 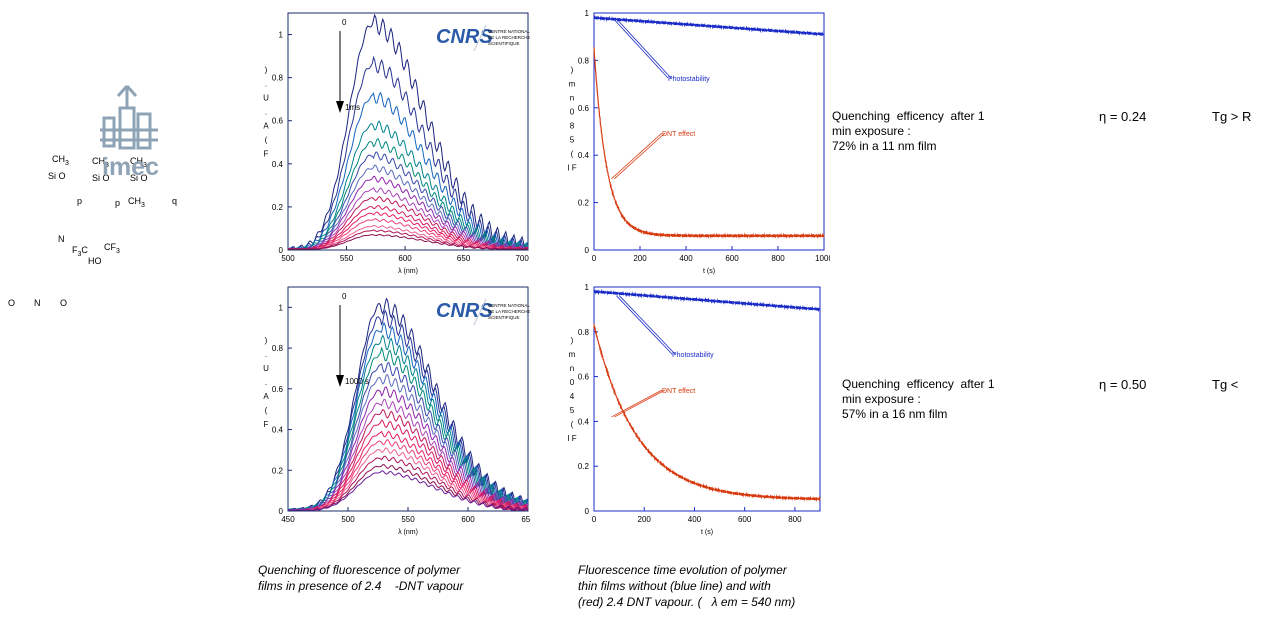 What do you see at coordinates (687, 602) in the screenshot?
I see `caption-line: (red) 2.4 DNT vapour. ( λ em = 540 nm)` at bounding box center [687, 602].